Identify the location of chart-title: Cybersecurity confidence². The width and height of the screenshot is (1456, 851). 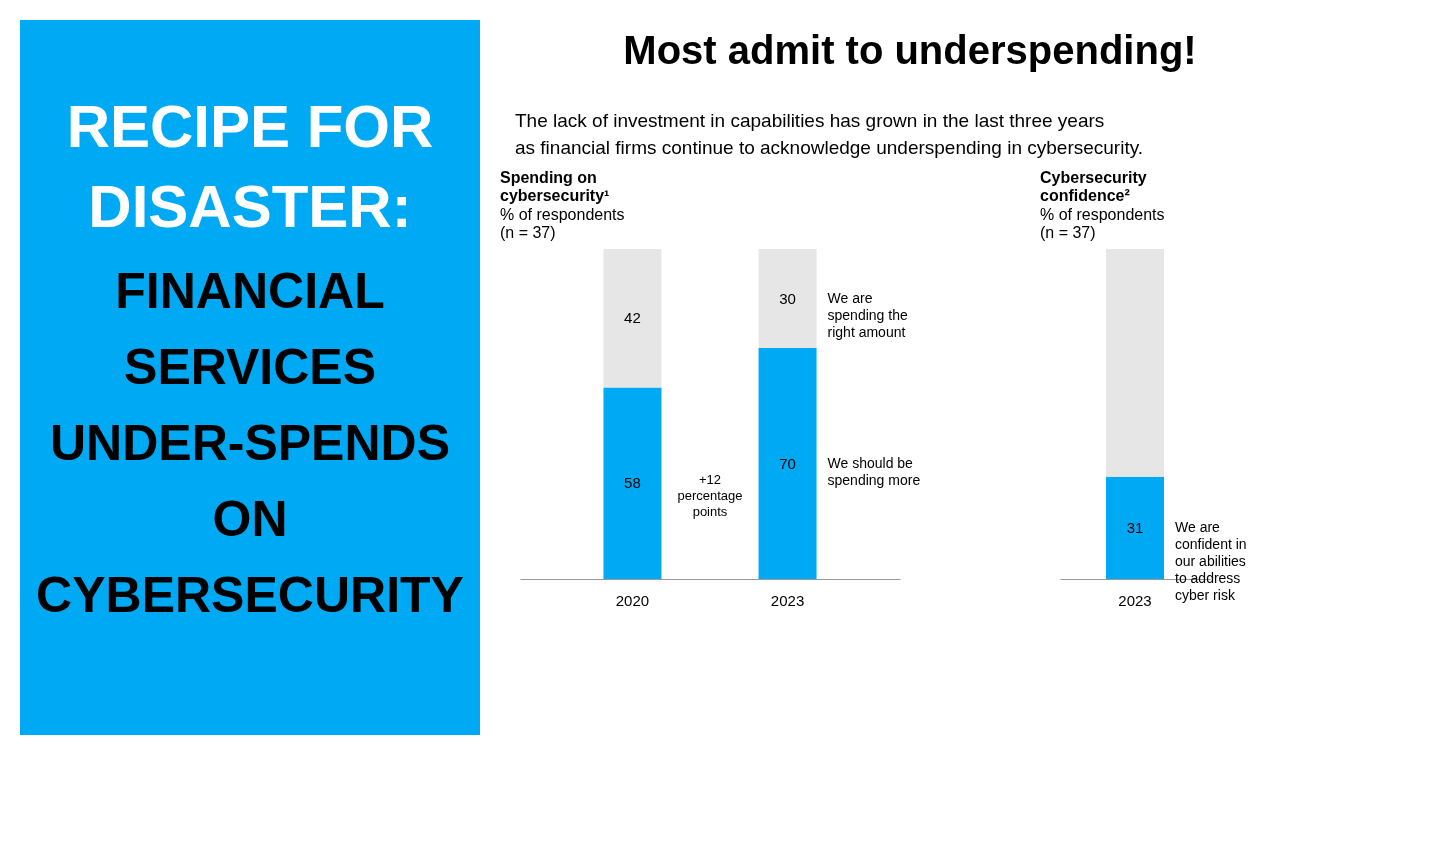
(1093, 186).